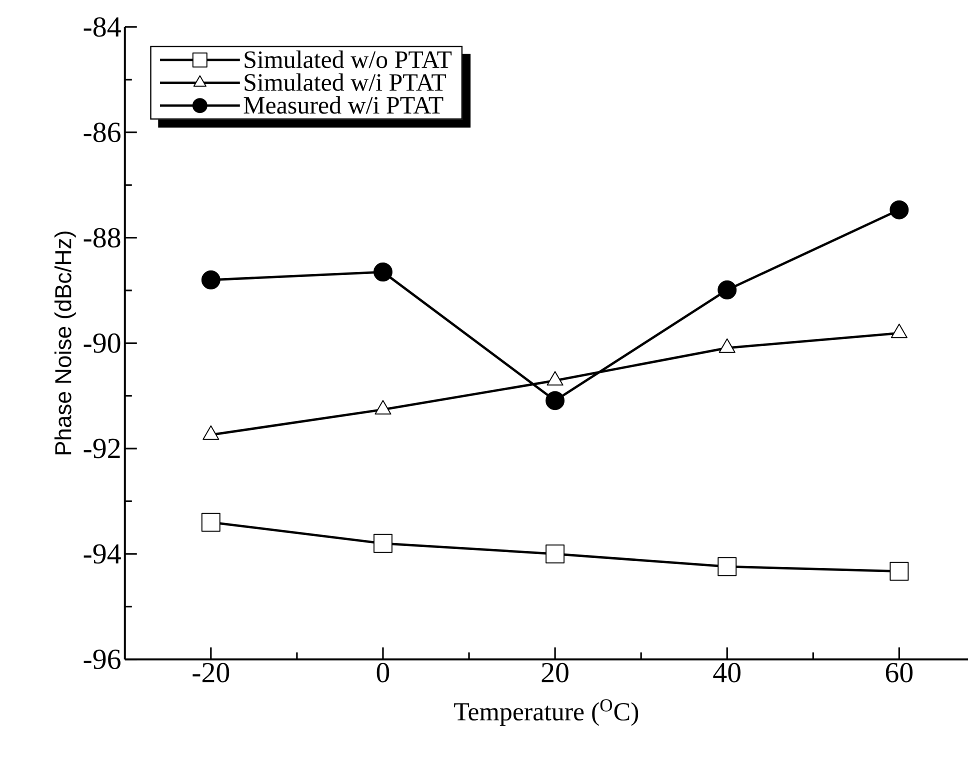  What do you see at coordinates (102, 27) in the screenshot?
I see `y-tick-label: -84` at bounding box center [102, 27].